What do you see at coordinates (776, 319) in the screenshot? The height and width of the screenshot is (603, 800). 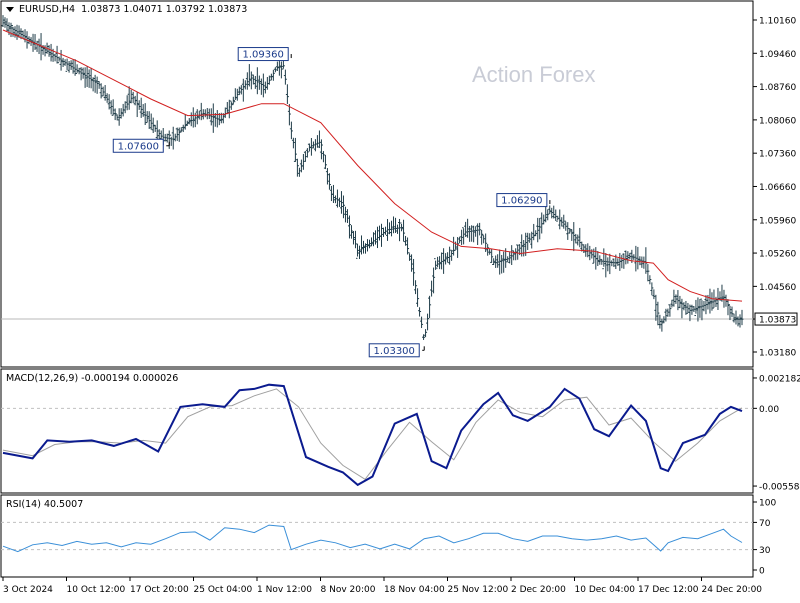 I see `current-price-box` at bounding box center [776, 319].